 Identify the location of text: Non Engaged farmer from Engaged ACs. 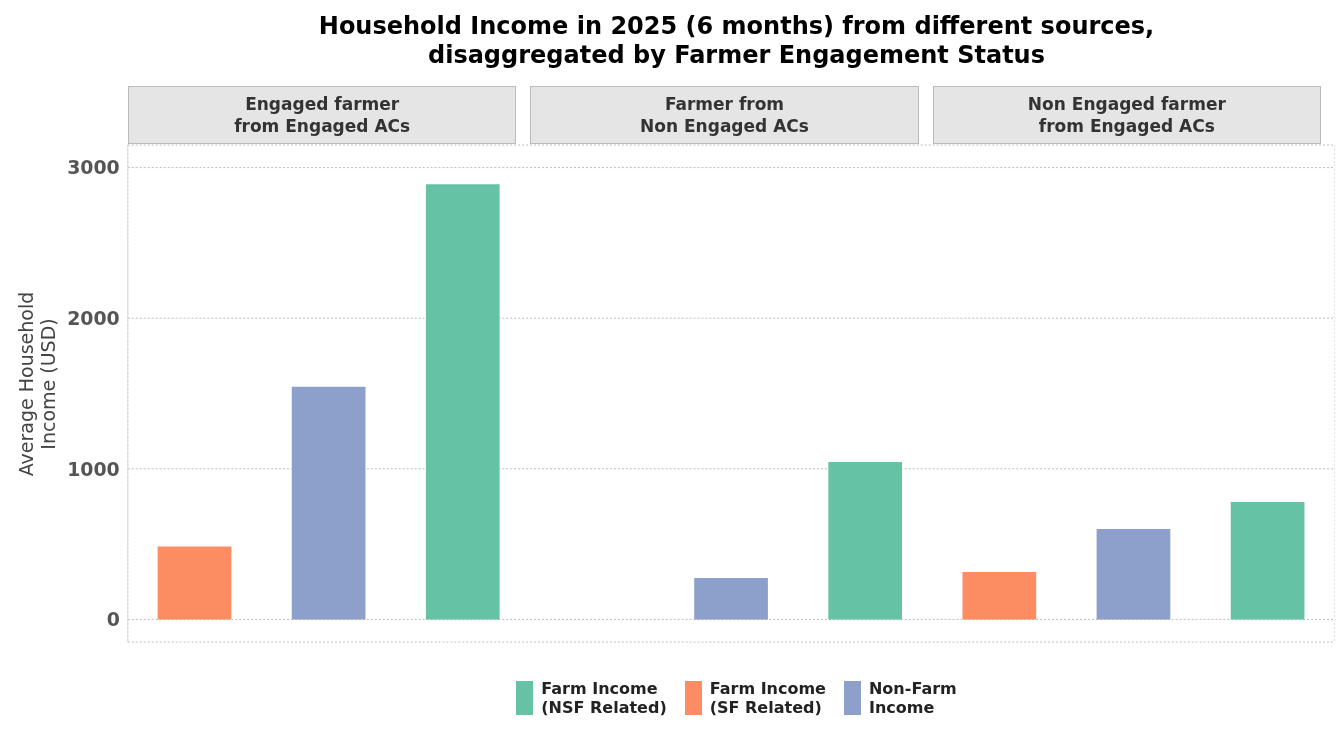
(1126, 115).